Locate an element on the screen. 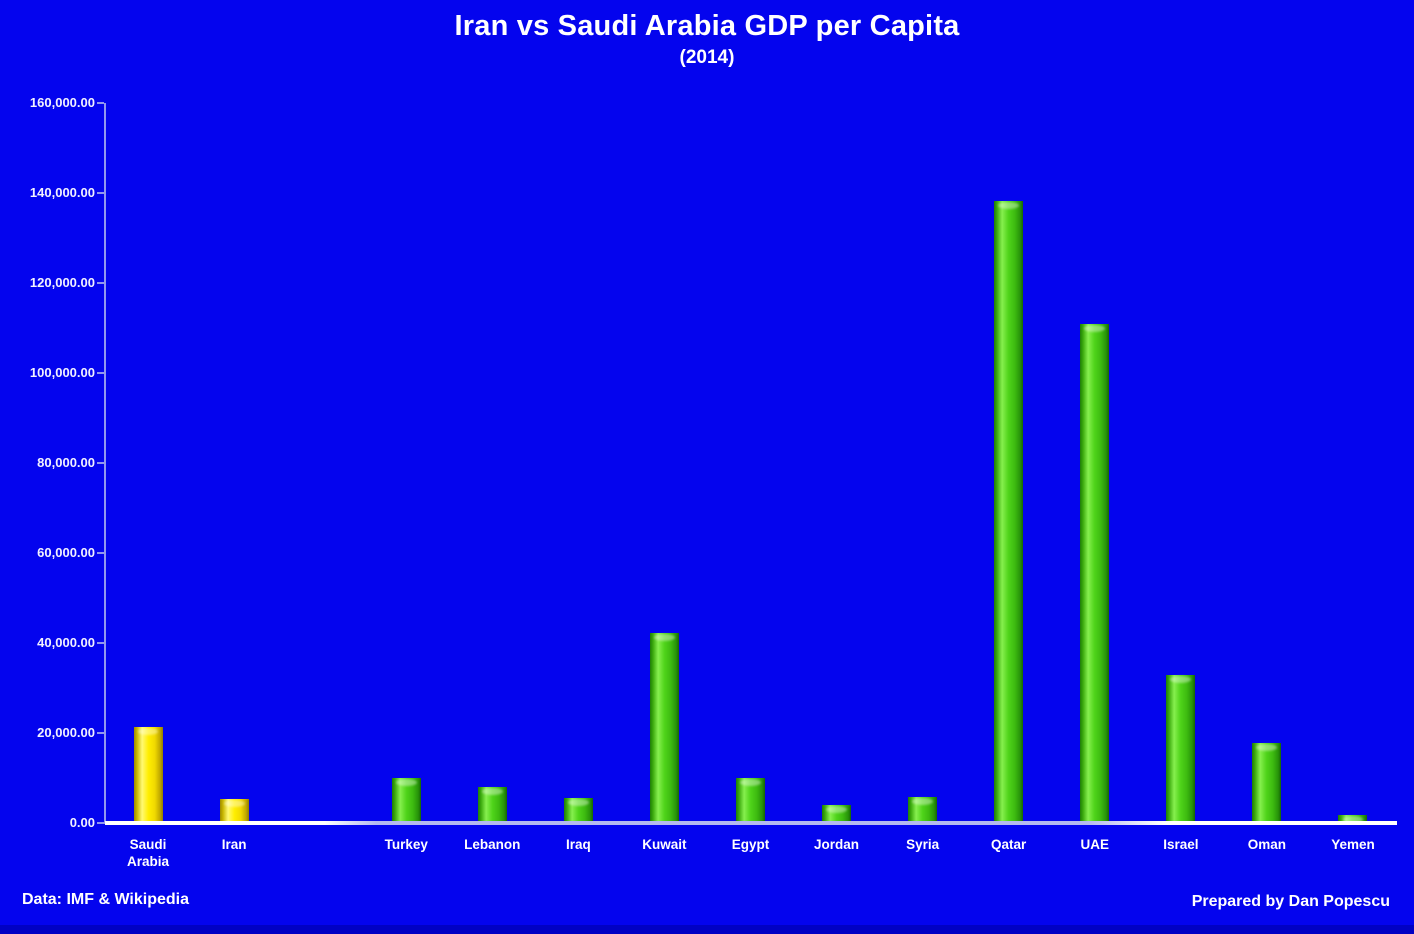 The width and height of the screenshot is (1414, 934). bar-Egypt is located at coordinates (750, 800).